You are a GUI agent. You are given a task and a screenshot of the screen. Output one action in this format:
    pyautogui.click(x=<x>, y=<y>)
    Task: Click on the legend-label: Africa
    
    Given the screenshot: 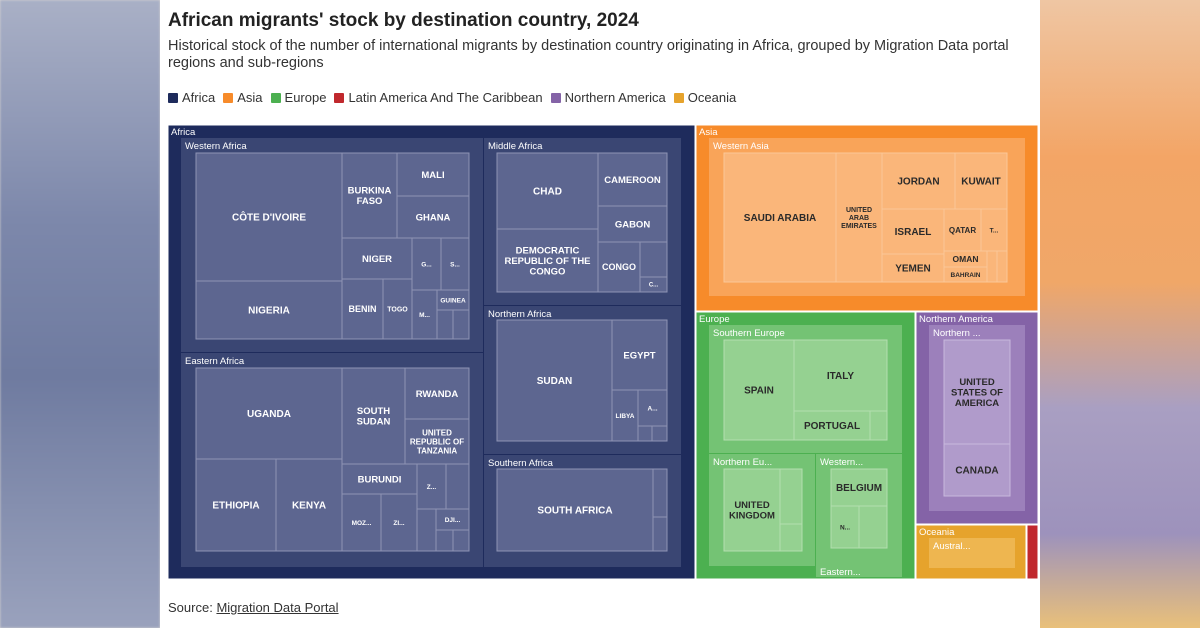 What is the action you would take?
    pyautogui.click(x=199, y=97)
    